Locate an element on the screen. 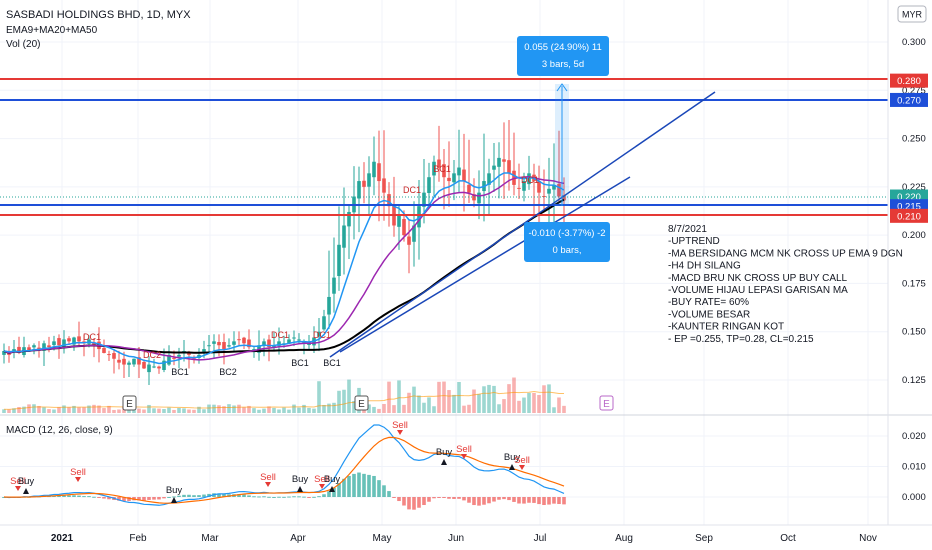 The image size is (932, 550). svg-text: MYR is located at coordinates (912, 15).